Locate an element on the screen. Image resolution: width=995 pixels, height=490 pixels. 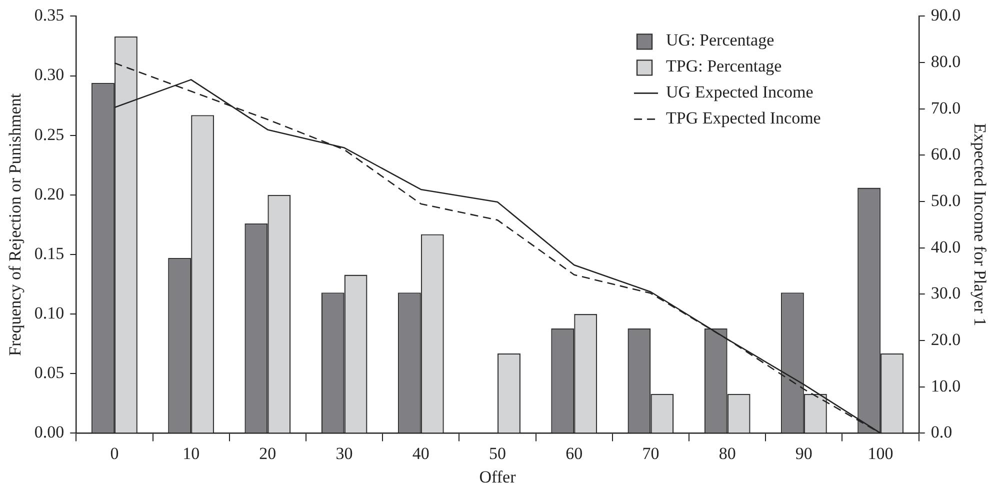
y2-tick-label: 90.0 is located at coordinates (945, 15).